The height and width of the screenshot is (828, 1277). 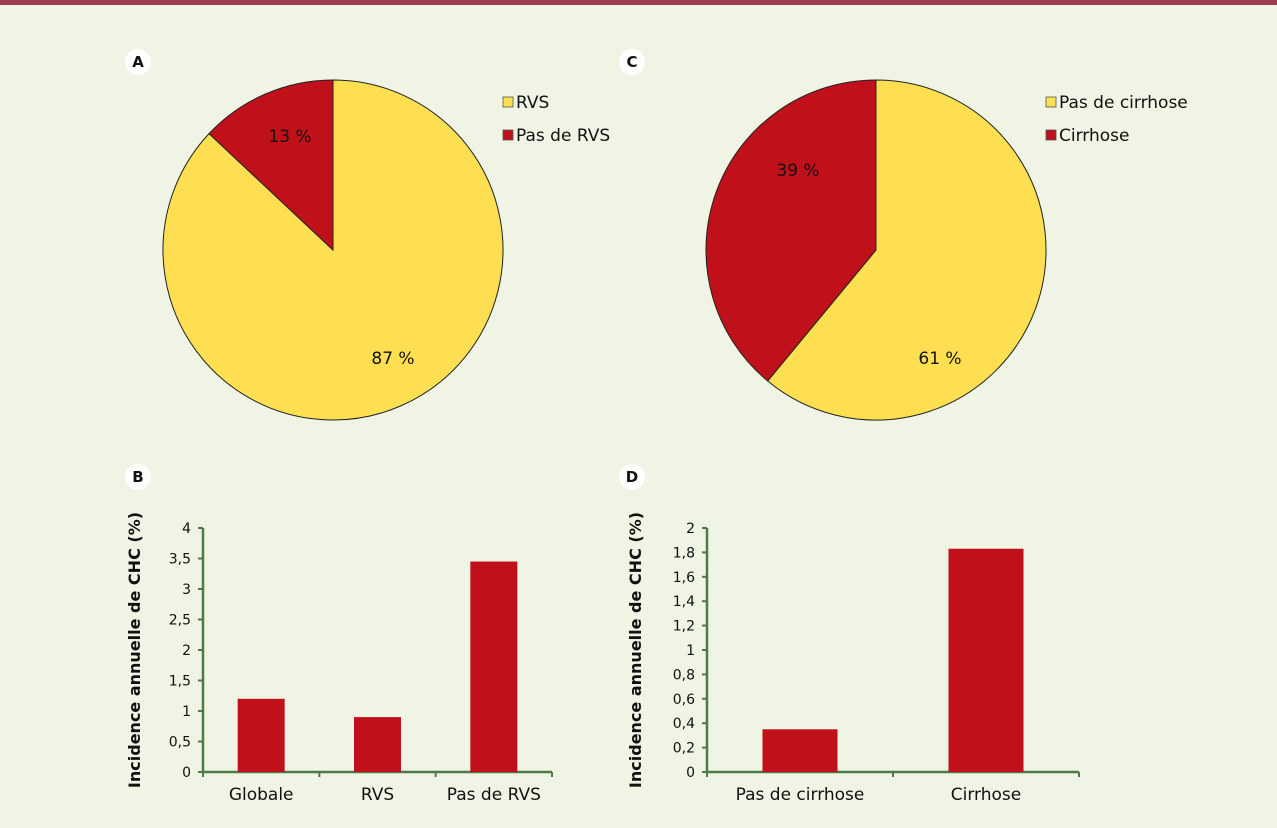 What do you see at coordinates (986, 660) in the screenshot?
I see `bar-cirrhose` at bounding box center [986, 660].